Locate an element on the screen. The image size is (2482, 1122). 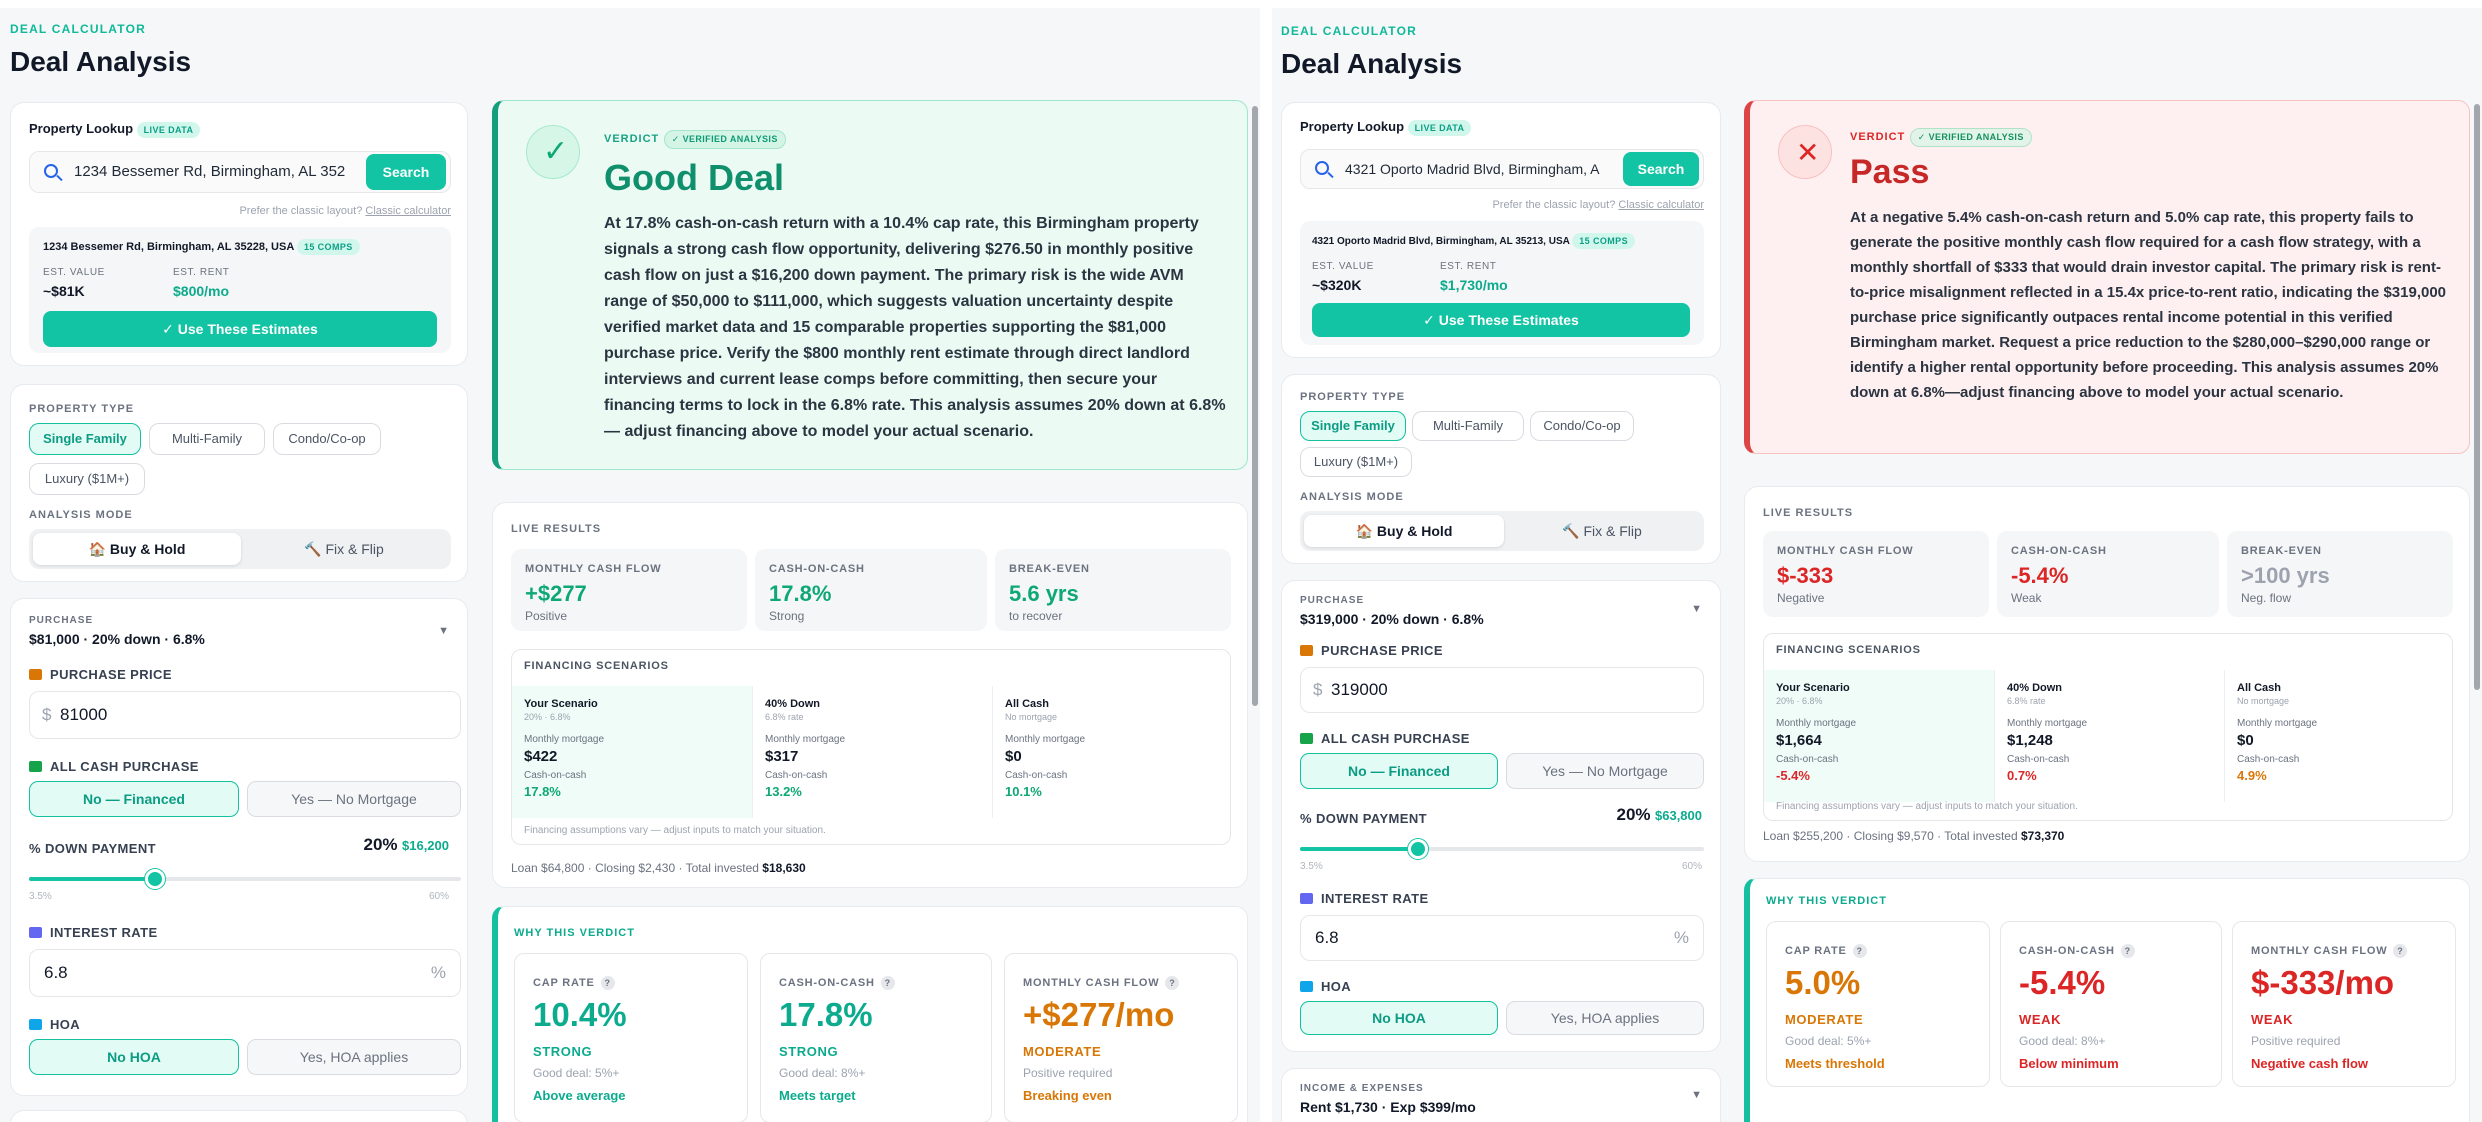
chart-icon is located at coordinates (35, 932).